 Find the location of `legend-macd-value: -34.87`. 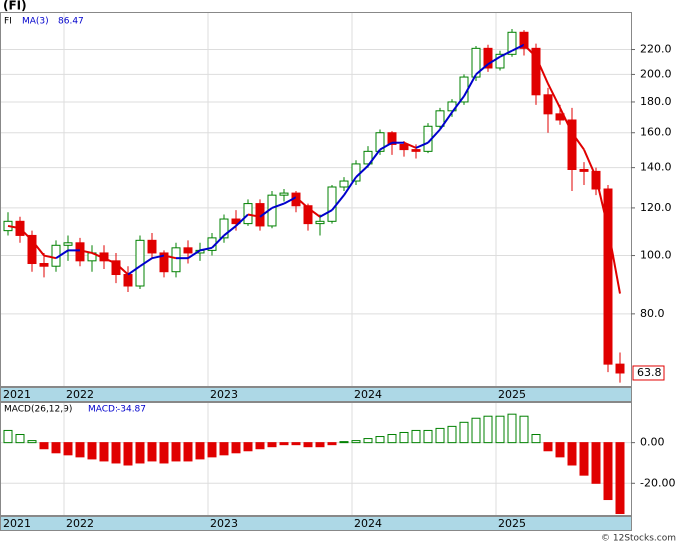

legend-macd-value: -34.87 is located at coordinates (131, 410).